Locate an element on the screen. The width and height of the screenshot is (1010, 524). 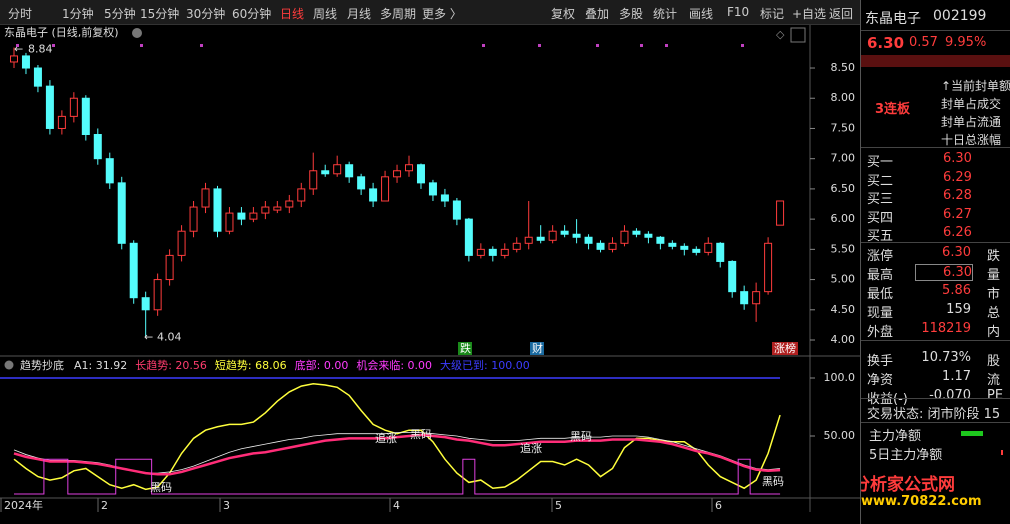
flow-label: 主力净额 is located at coordinates (895, 436).